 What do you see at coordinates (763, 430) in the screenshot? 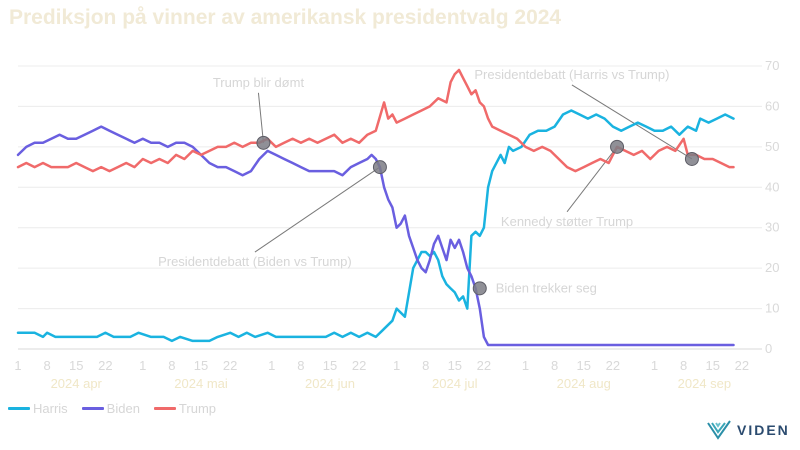
I see `logo-text: VIDEN` at bounding box center [763, 430].